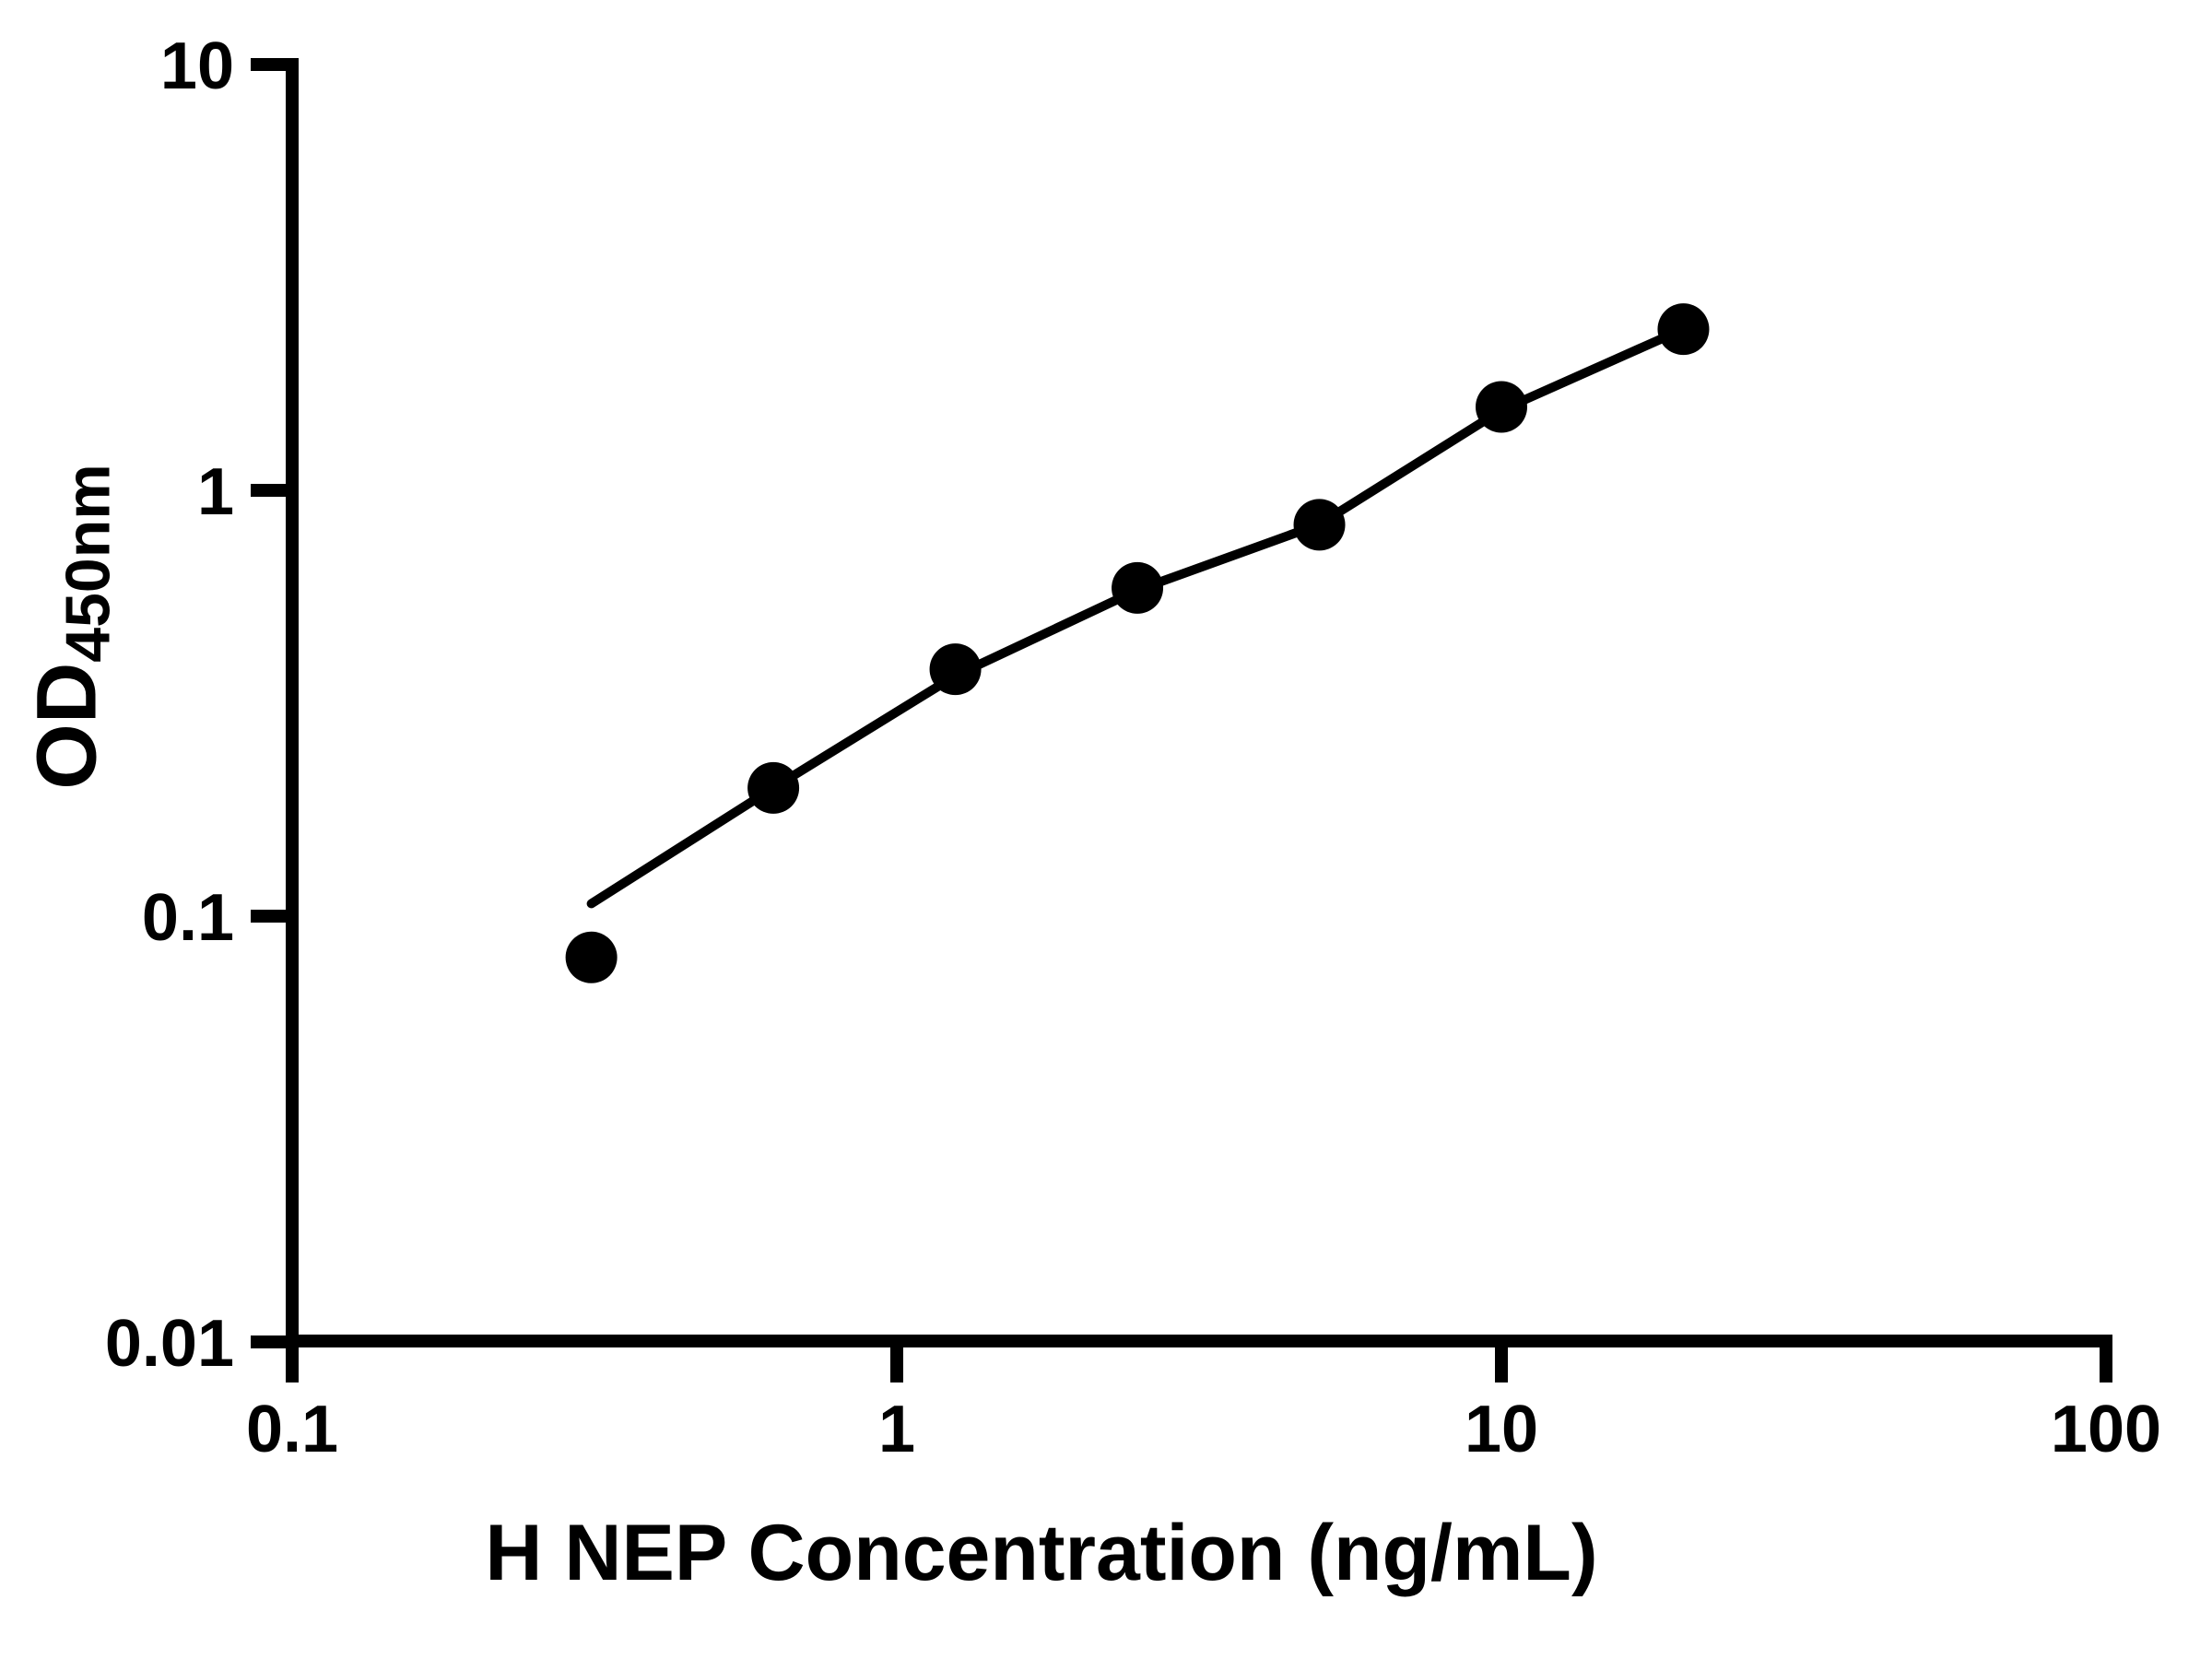 The width and height of the screenshot is (2212, 1659). Describe the element at coordinates (2106, 1429) in the screenshot. I see `x-tick-label: 100` at that location.